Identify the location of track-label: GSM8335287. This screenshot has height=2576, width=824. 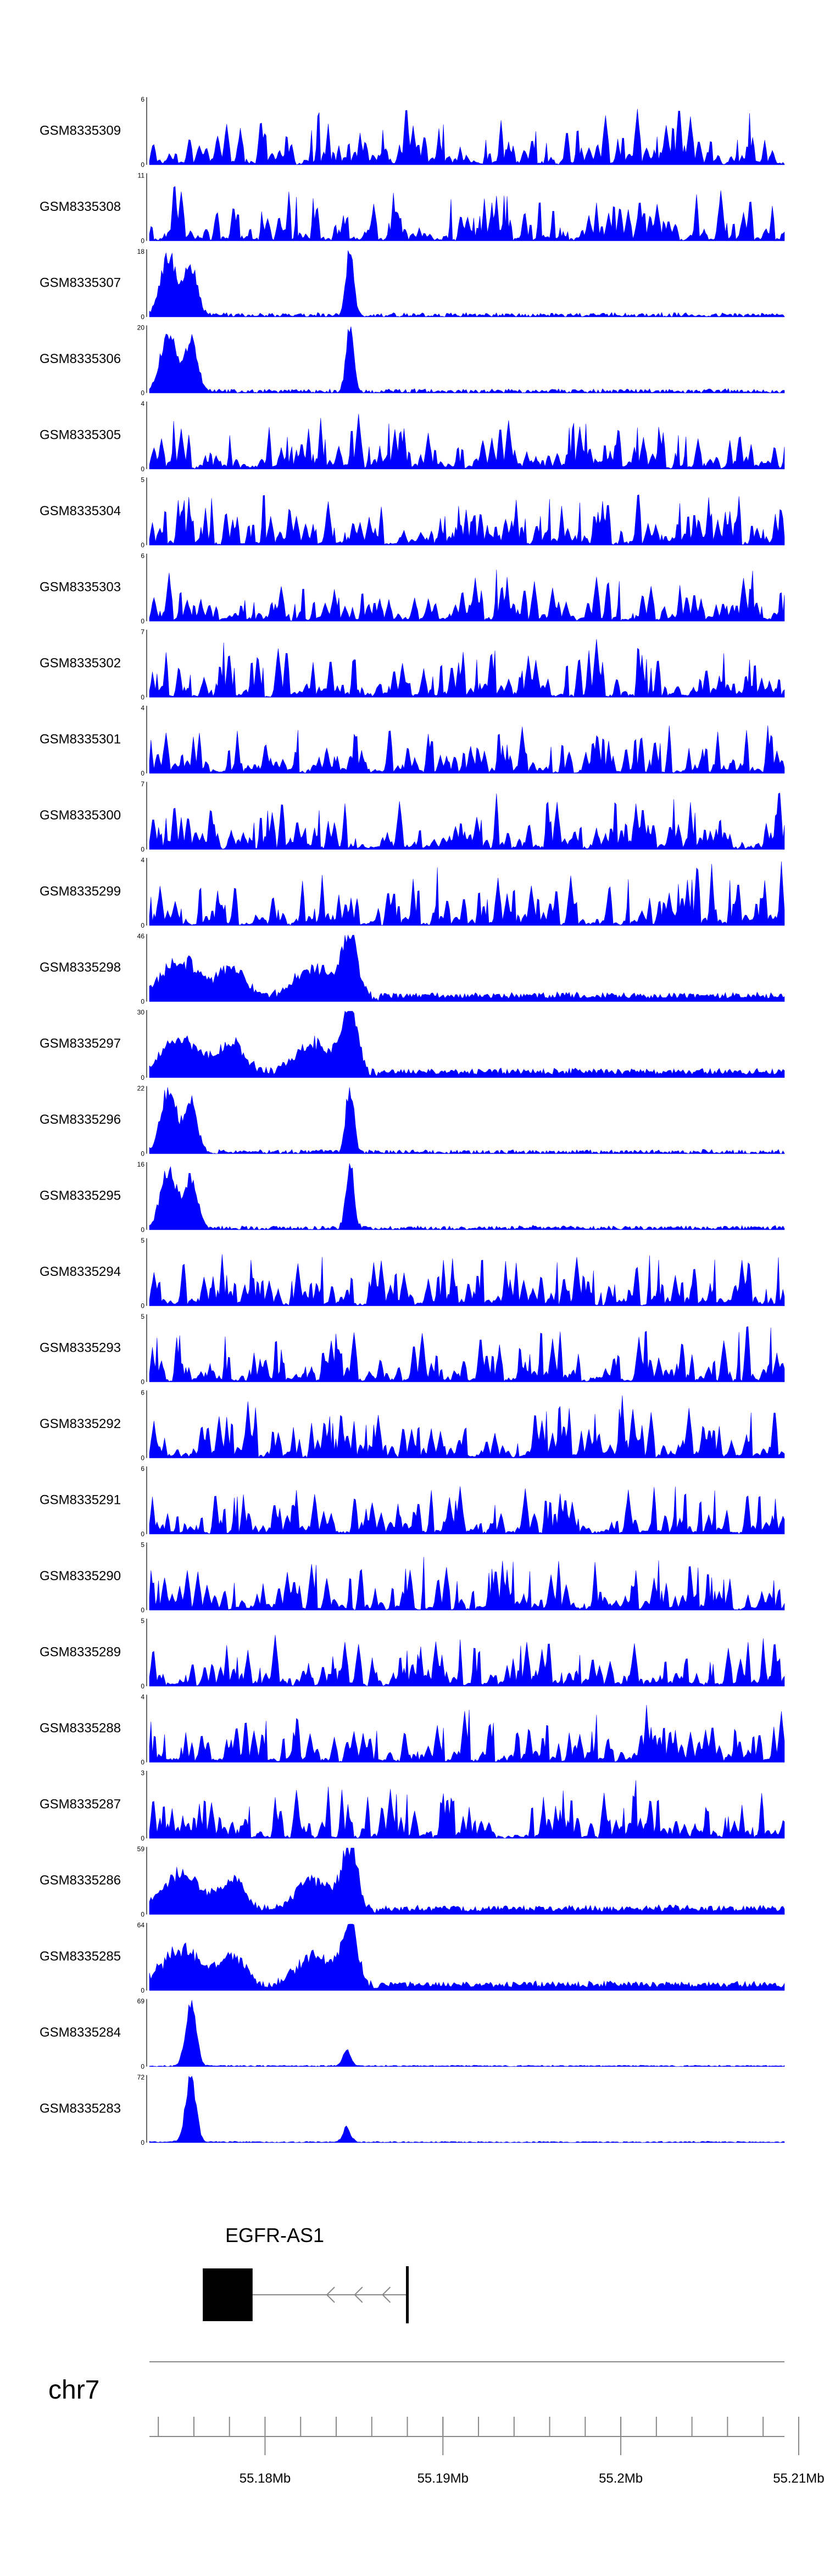
(80, 1804).